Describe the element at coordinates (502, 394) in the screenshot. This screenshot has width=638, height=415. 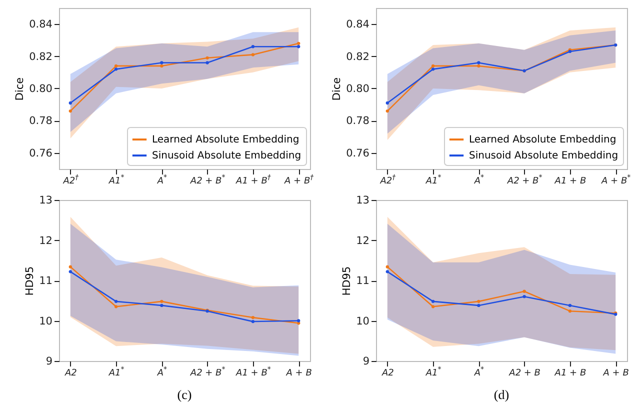
I see `text: (d)` at that location.